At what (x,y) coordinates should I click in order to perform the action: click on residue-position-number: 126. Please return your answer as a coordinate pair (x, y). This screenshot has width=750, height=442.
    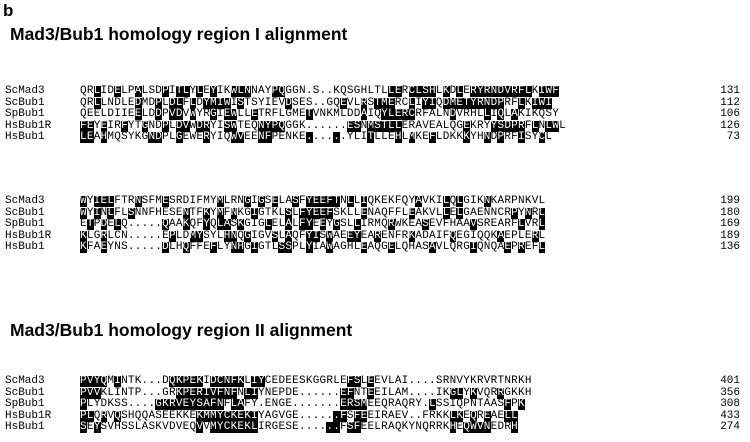
    Looking at the image, I should click on (730, 125).